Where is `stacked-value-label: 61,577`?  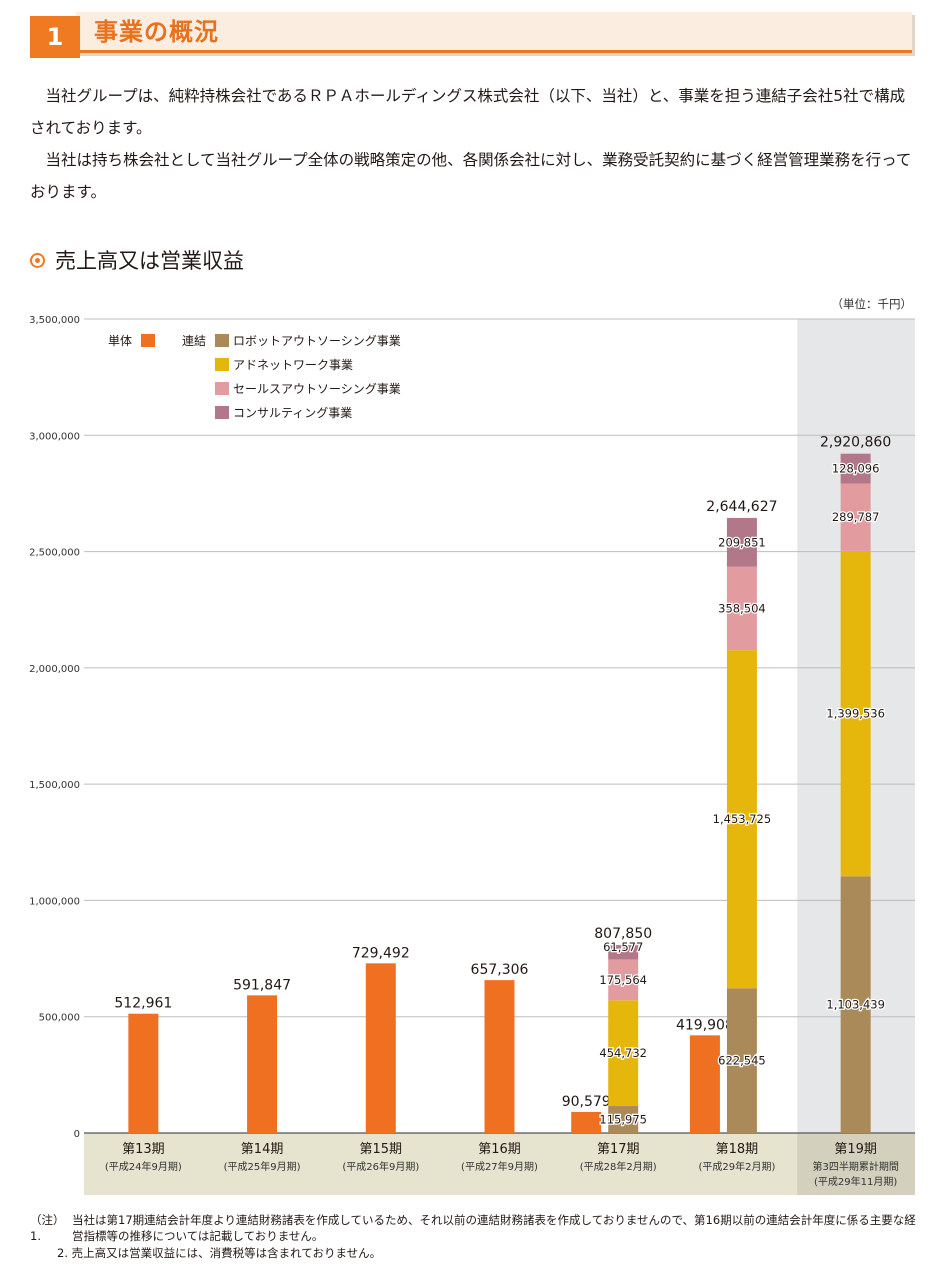 stacked-value-label: 61,577 is located at coordinates (623, 947).